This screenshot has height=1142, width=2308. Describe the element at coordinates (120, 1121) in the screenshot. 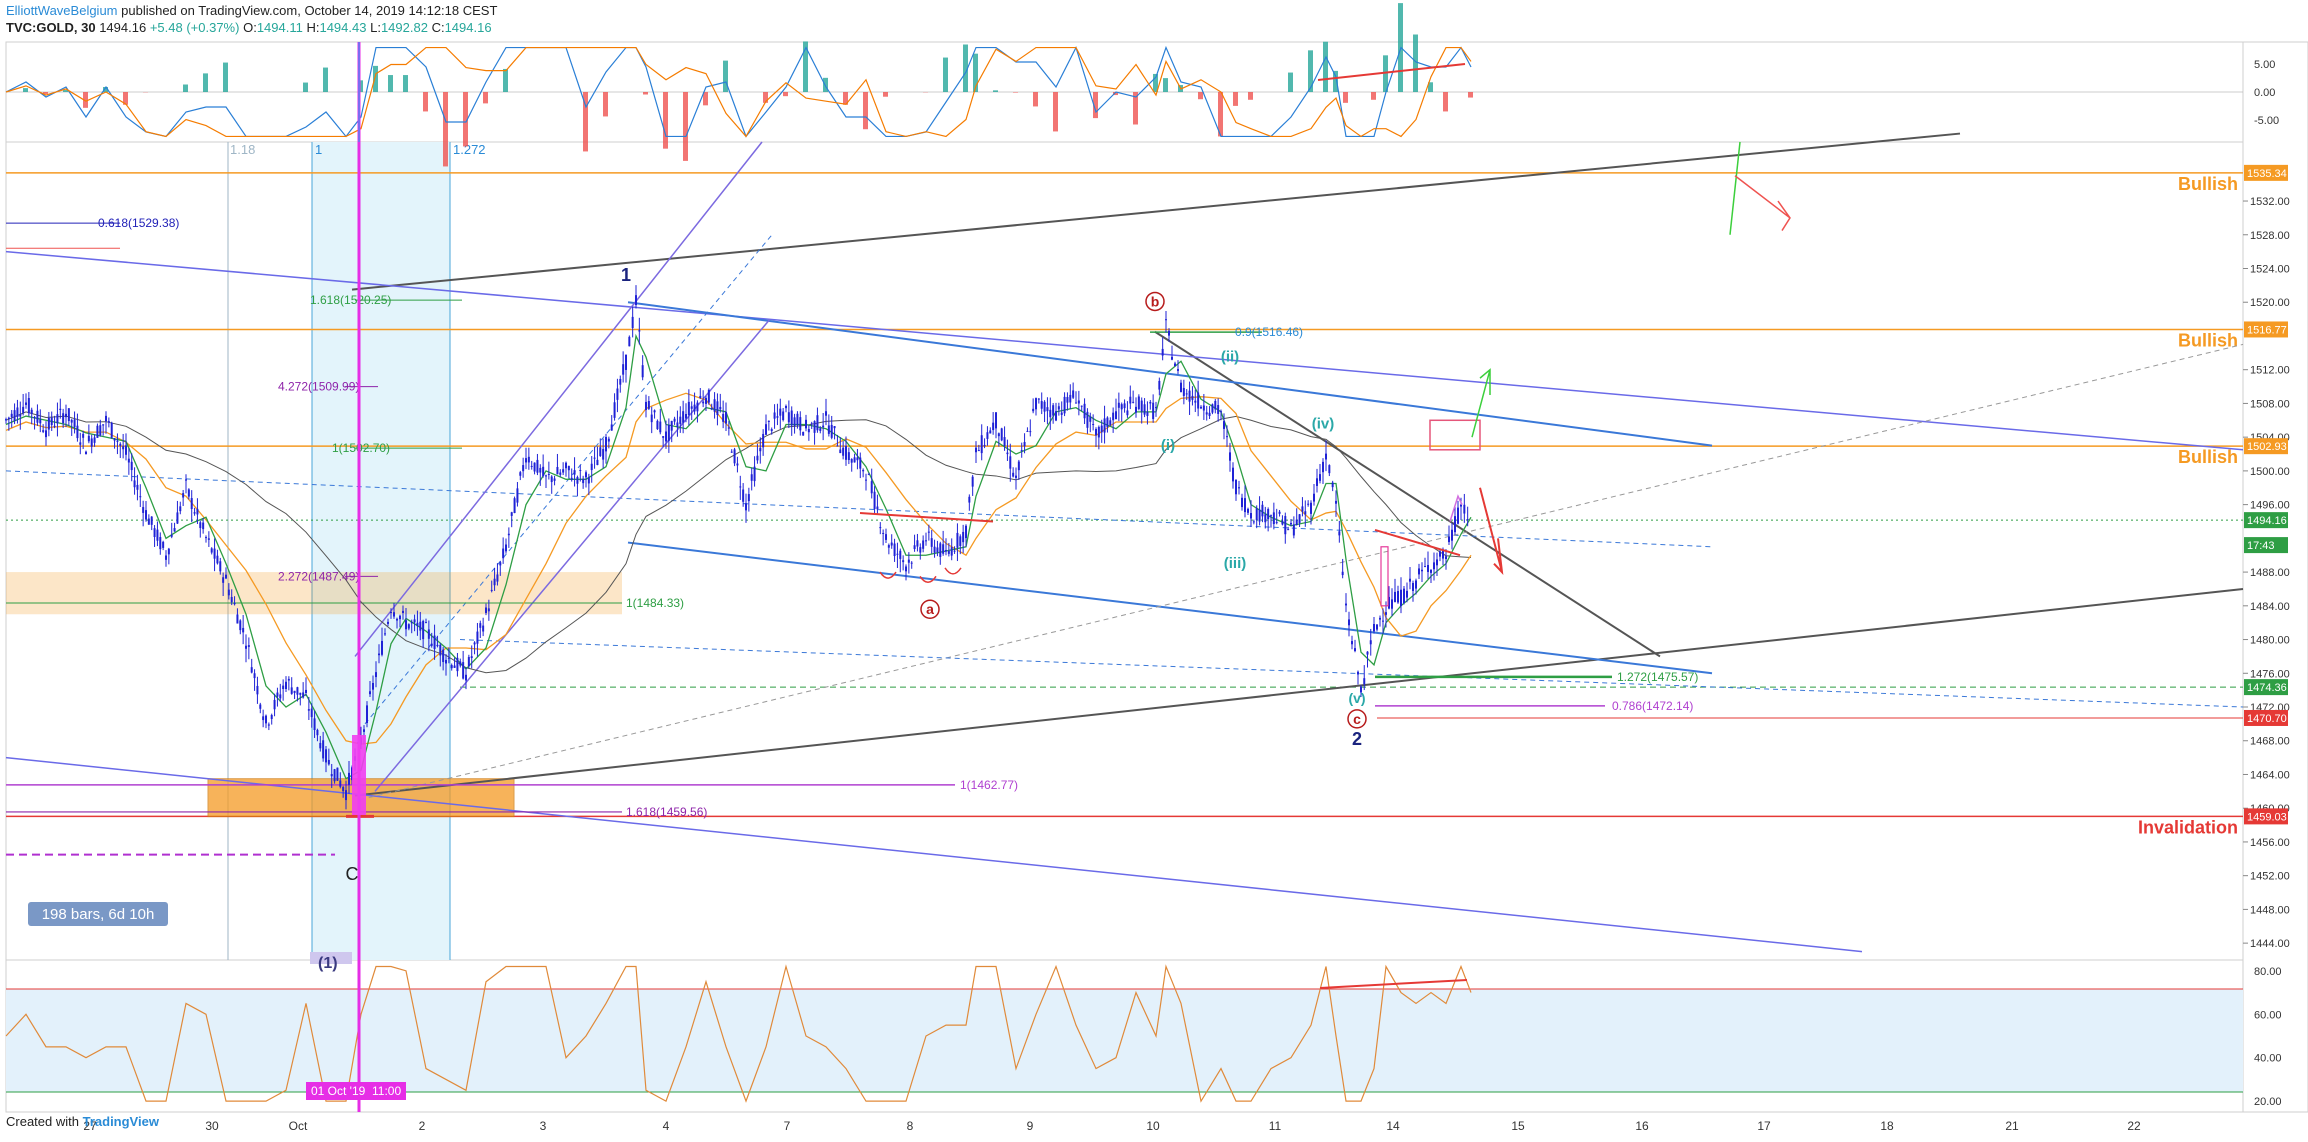

I see `tradingview-logo: TradingView` at that location.